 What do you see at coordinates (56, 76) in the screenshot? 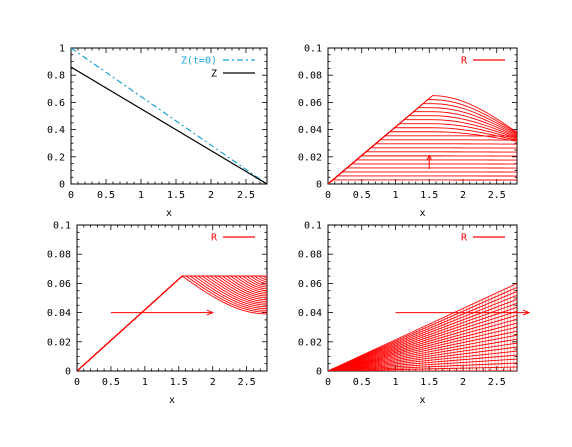
I see `y-tick-label: 0.8` at bounding box center [56, 76].